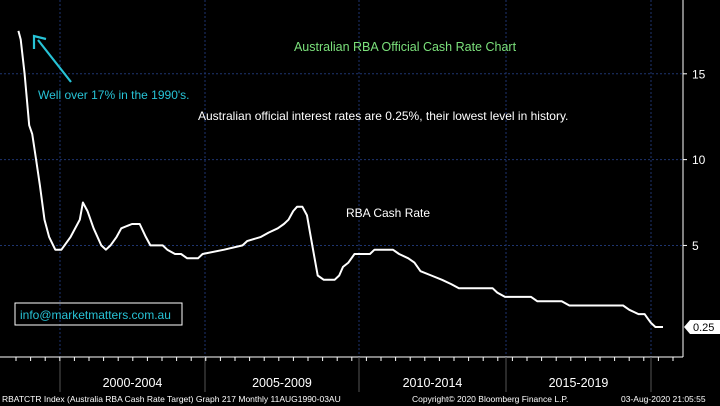 The image size is (720, 406). Describe the element at coordinates (388, 213) in the screenshot. I see `series-label: RBA Cash Rate` at that location.